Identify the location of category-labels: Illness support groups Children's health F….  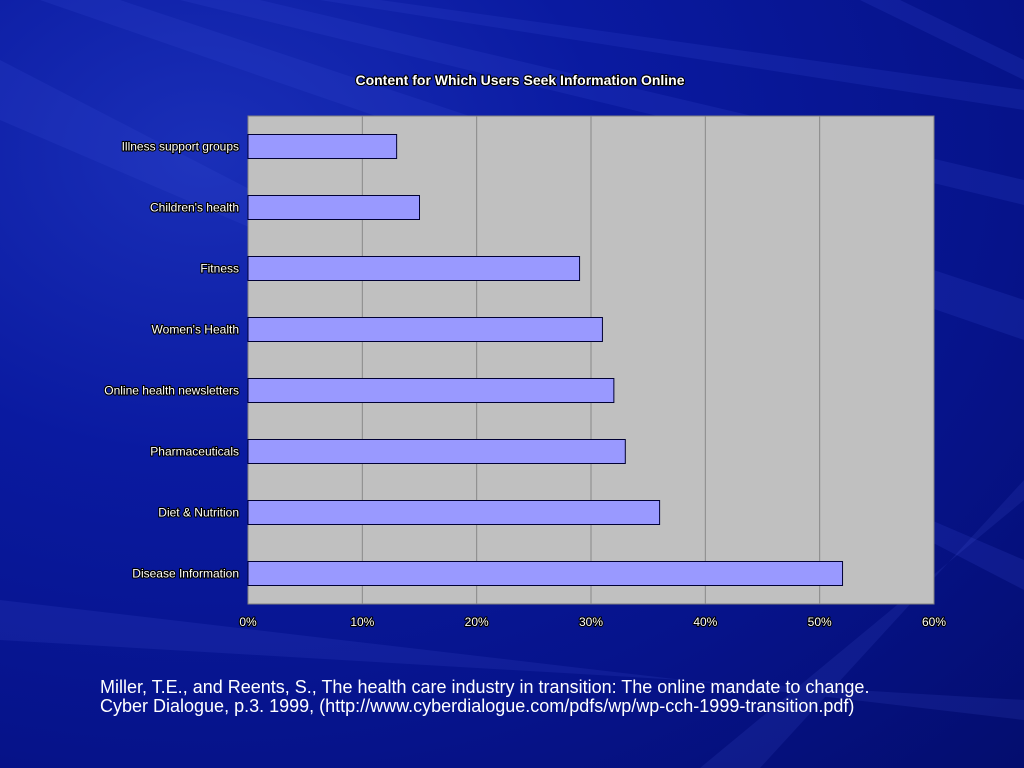
(171, 359).